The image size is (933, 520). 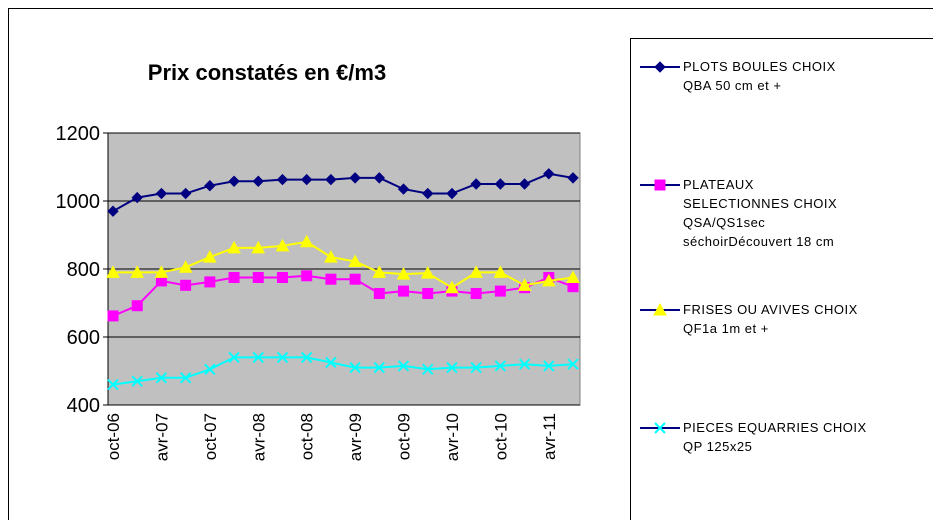 What do you see at coordinates (83, 406) in the screenshot?
I see `y-tick-label: 400` at bounding box center [83, 406].